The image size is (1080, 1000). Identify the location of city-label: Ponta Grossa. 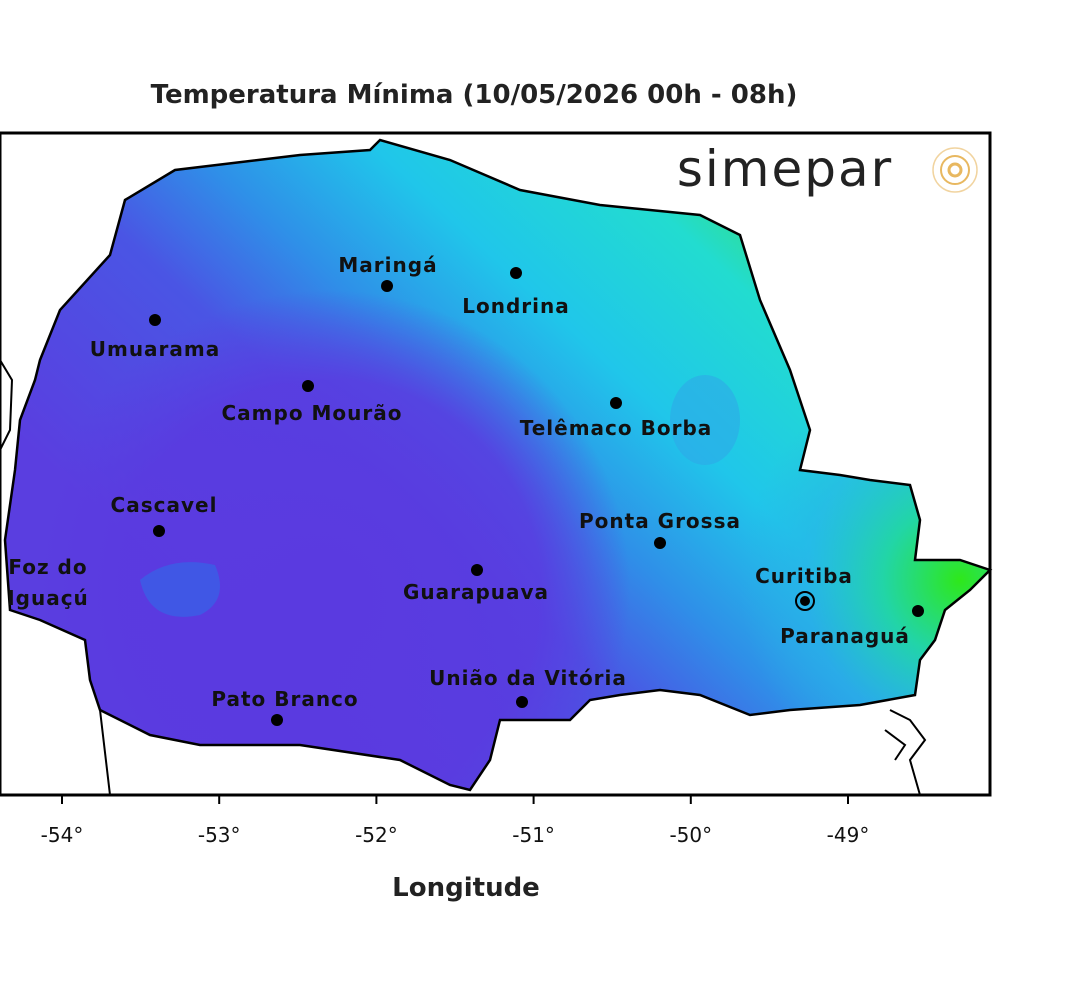
(660, 521).